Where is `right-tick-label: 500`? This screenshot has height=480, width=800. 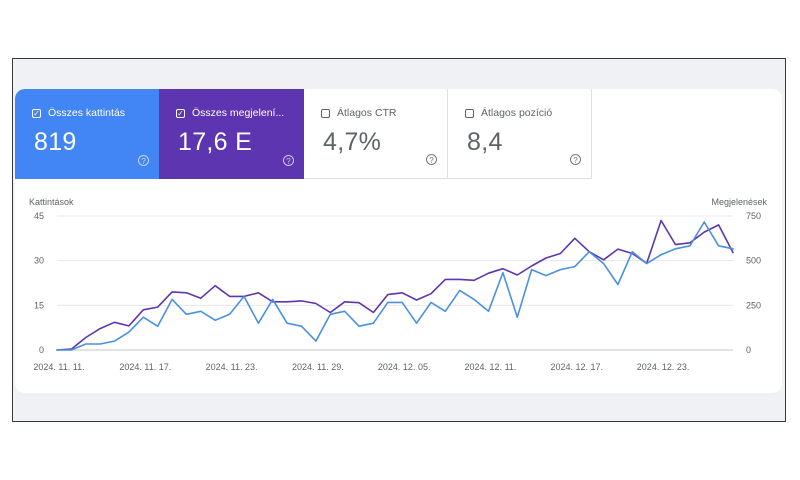 right-tick-label: 500 is located at coordinates (753, 261).